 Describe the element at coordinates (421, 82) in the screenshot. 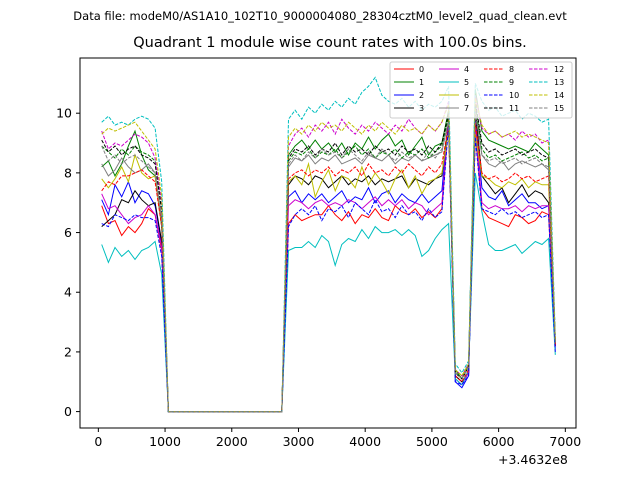

I see `legend-label-1: 1` at that location.